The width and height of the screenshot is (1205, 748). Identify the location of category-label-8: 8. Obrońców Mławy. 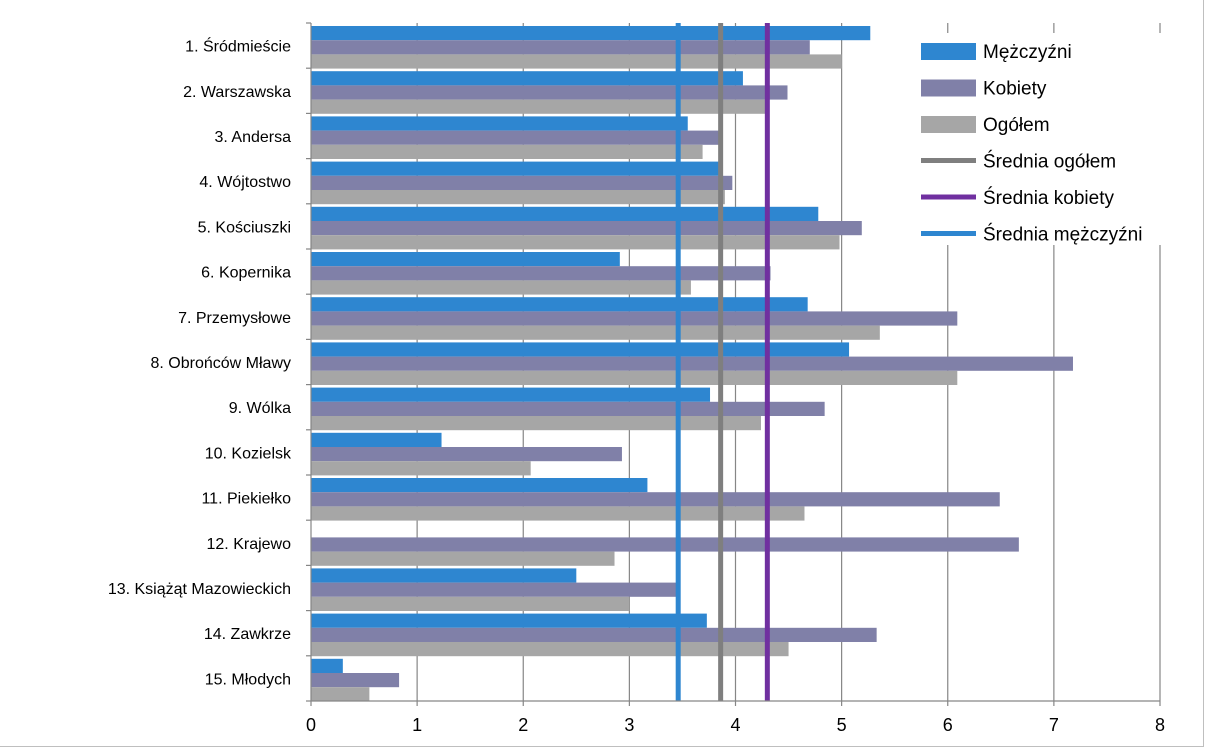
(221, 363).